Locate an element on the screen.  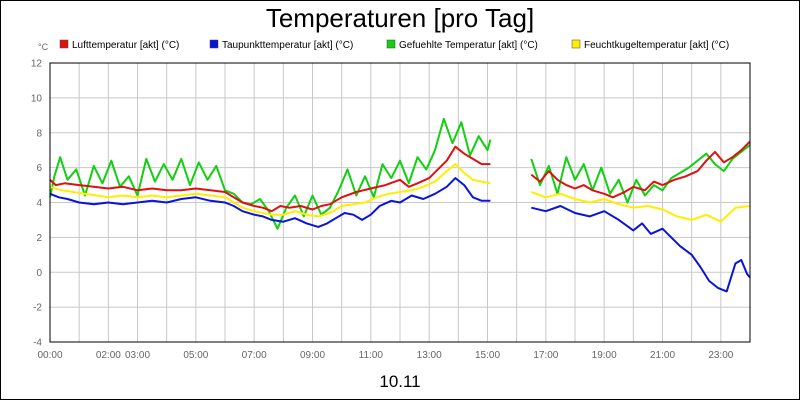
legend-item-lufttemperatur: Lufttemperatur [akt] (°C) is located at coordinates (119, 45).